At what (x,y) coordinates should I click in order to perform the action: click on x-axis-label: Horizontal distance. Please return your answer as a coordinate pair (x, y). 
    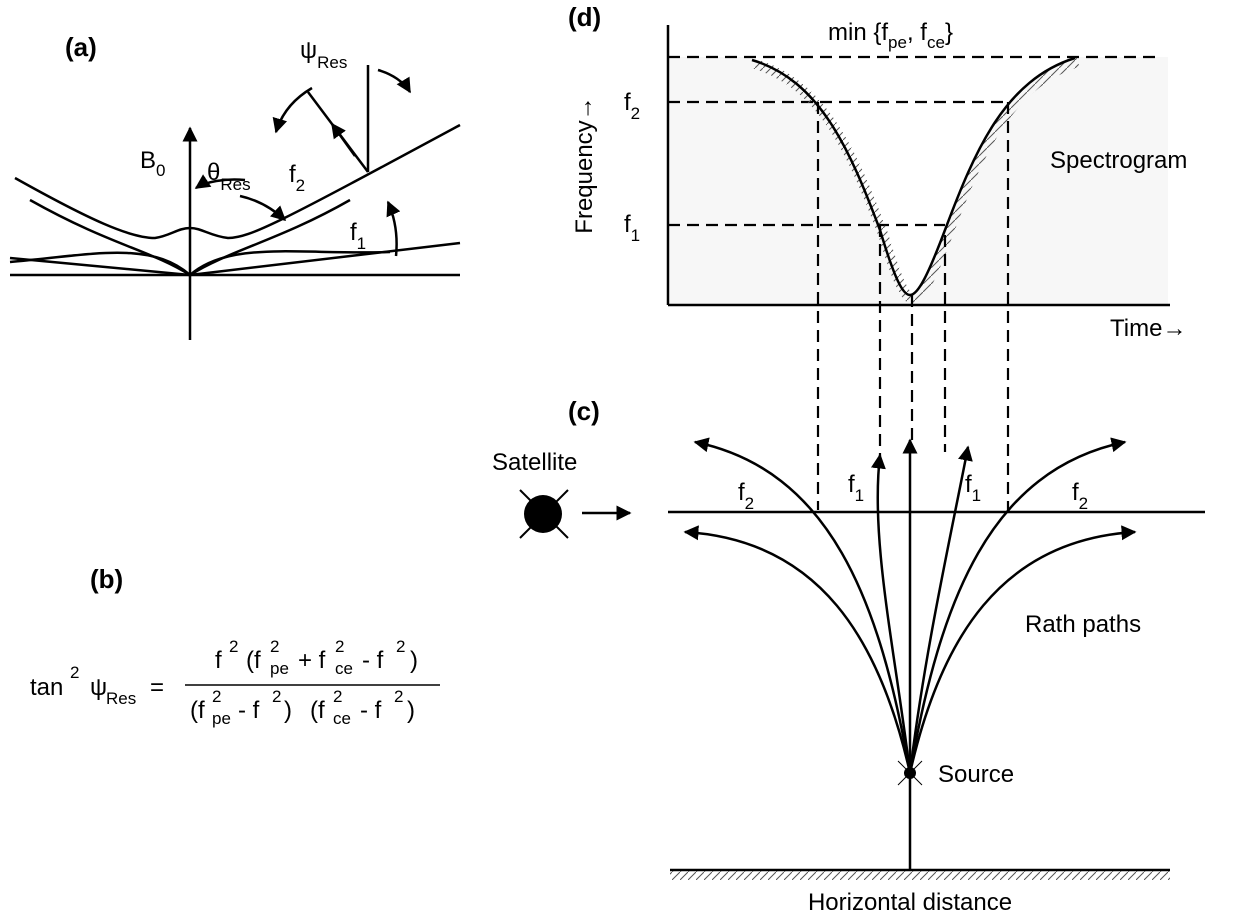
    Looking at the image, I should click on (910, 902).